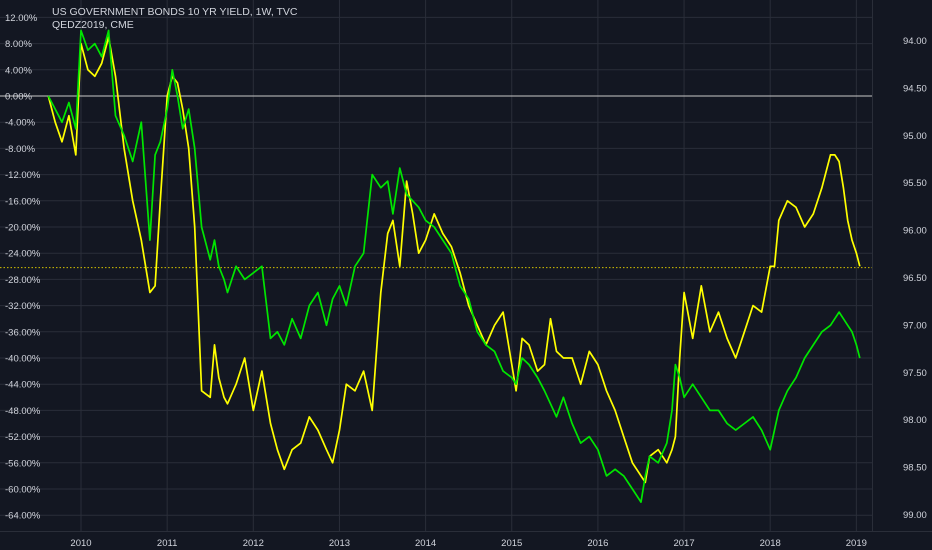  Describe the element at coordinates (23, 306) in the screenshot. I see `left-axis-tick-label: -32.00%` at that location.